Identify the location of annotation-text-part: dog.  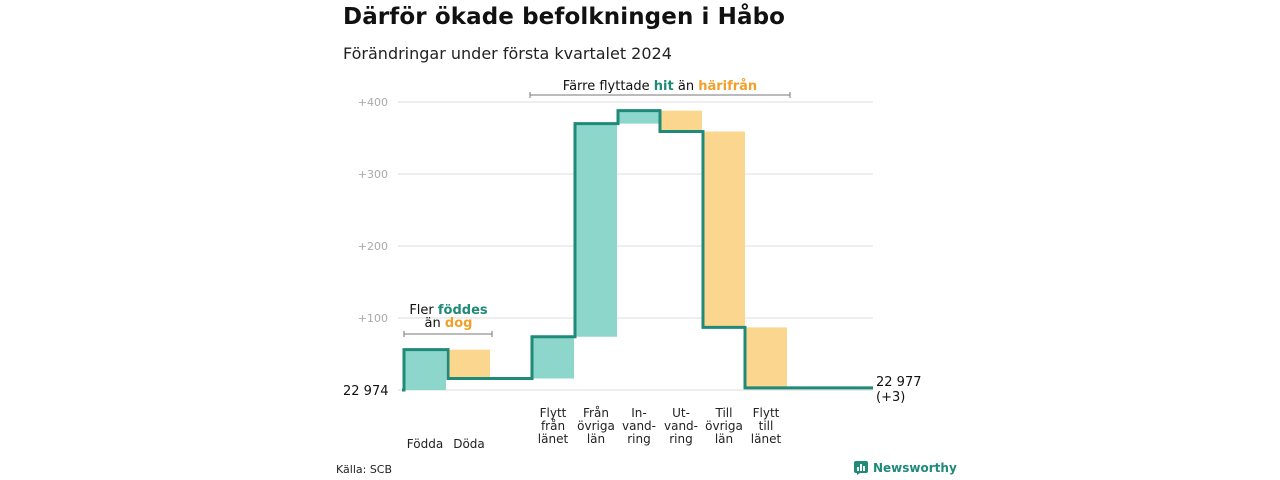
(459, 323).